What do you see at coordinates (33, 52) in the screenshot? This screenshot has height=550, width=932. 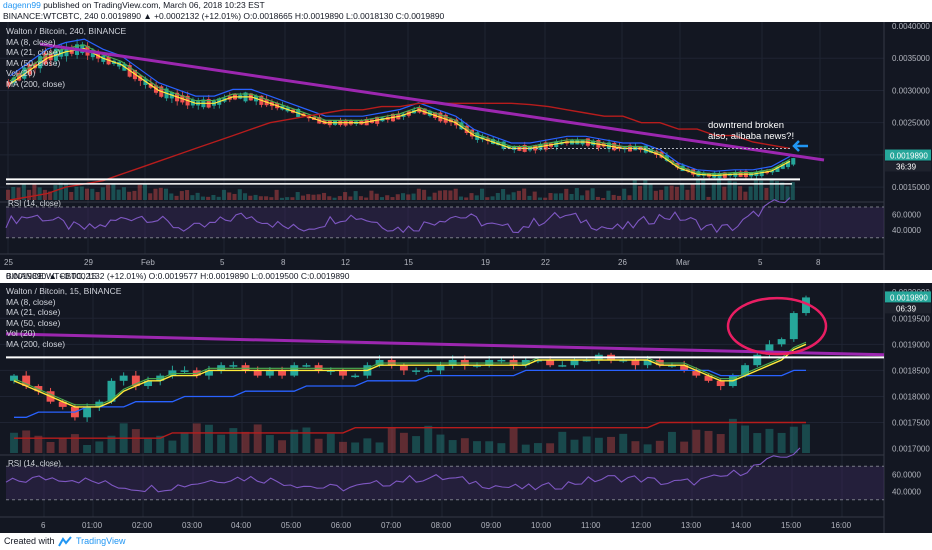 I see `legend-item: MA (21, close)` at bounding box center [33, 52].